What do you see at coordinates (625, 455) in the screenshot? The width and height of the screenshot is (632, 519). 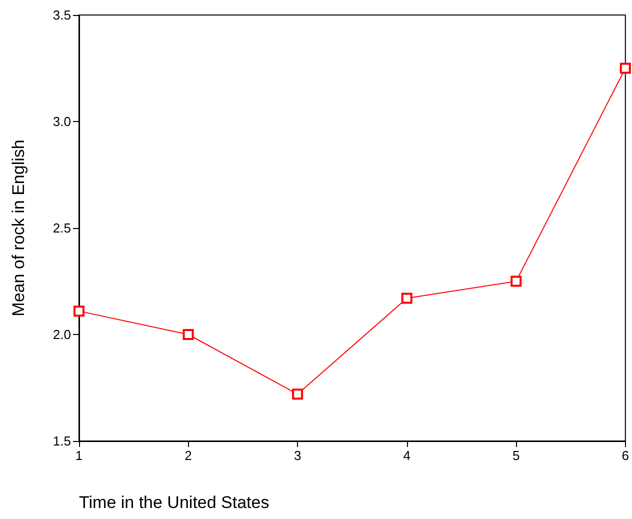 I see `x-tick-label: 6` at bounding box center [625, 455].